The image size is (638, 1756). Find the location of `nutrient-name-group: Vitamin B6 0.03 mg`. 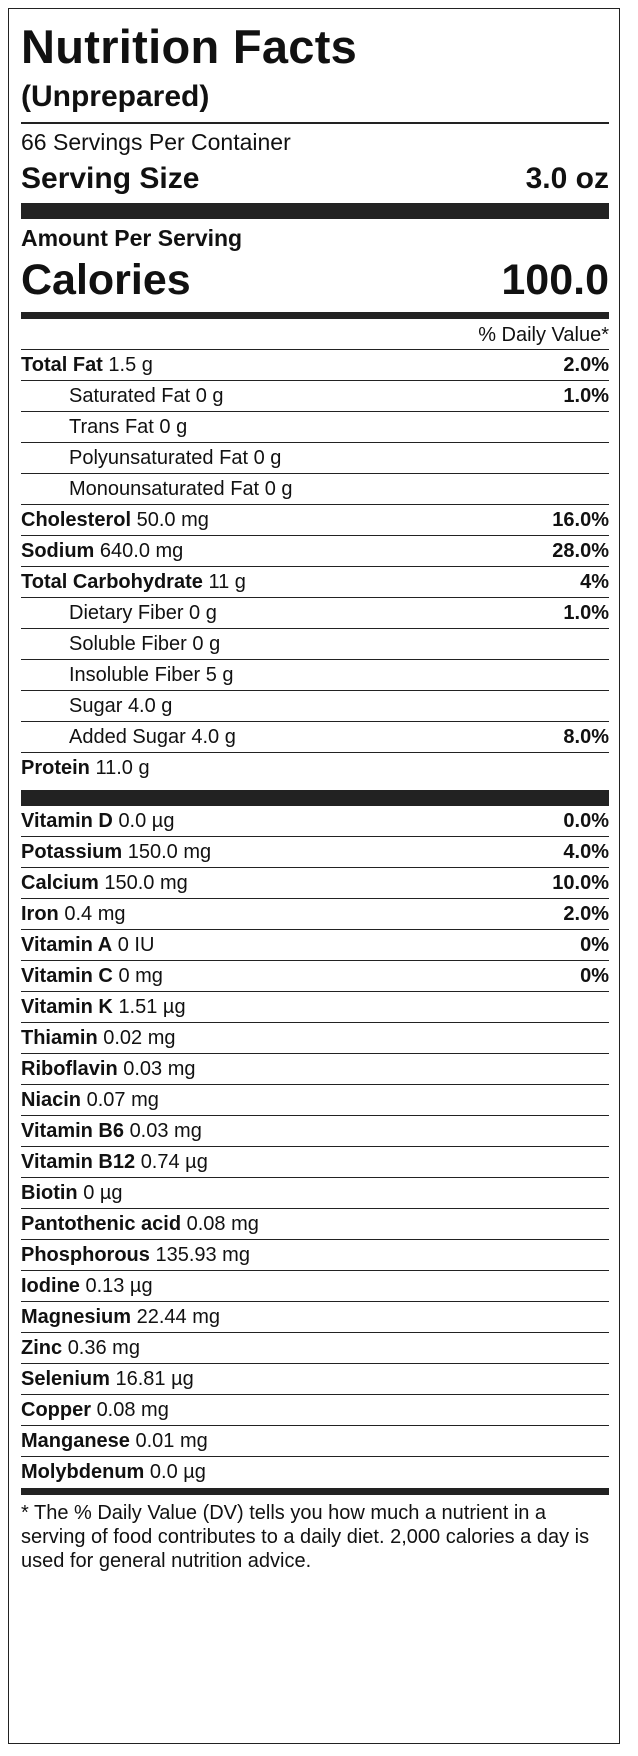

nutrient-name-group: Vitamin B6 0.03 mg is located at coordinates (111, 1131).